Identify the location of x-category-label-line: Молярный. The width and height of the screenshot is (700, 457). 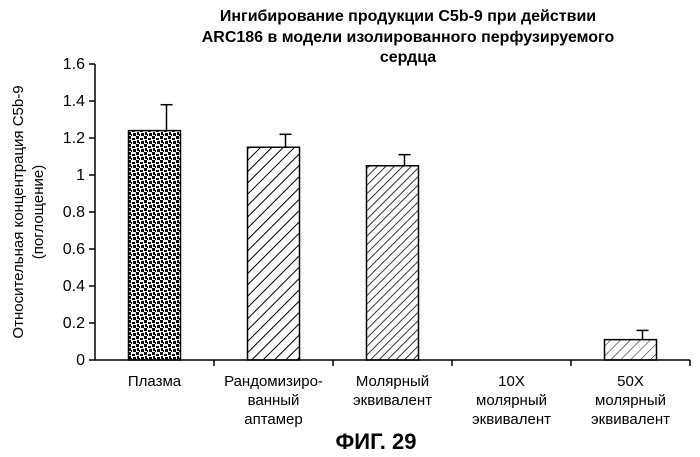
(392, 381).